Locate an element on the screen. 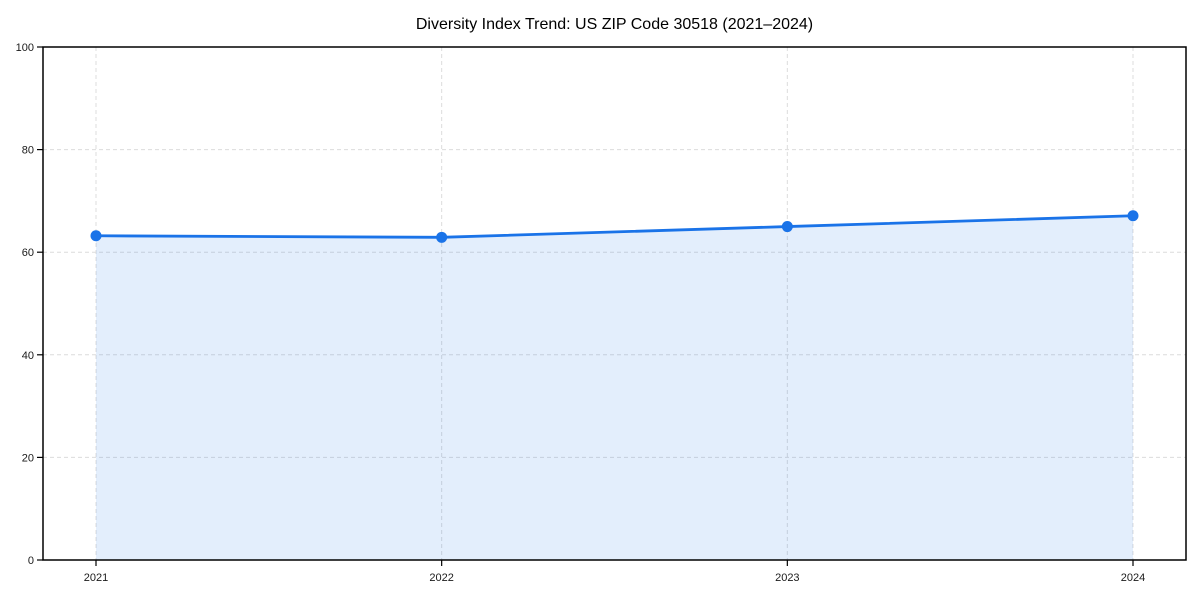 The image size is (1200, 600). y-tick-label: 40 is located at coordinates (28, 356).